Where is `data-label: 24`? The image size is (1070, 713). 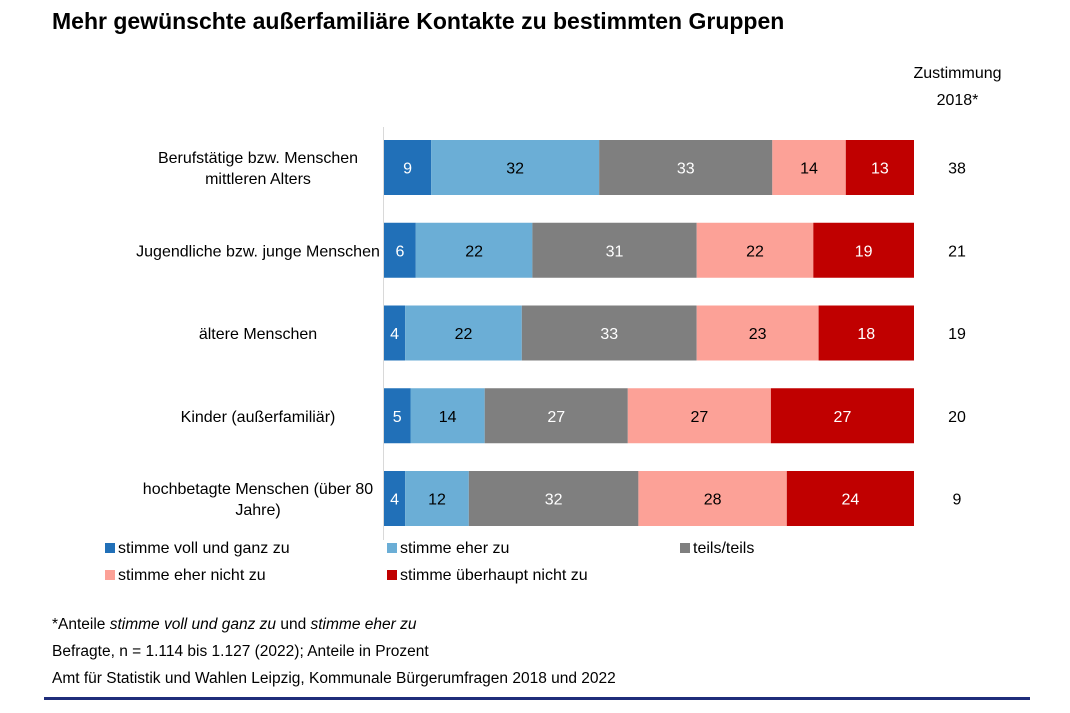
data-label: 24 is located at coordinates (851, 500).